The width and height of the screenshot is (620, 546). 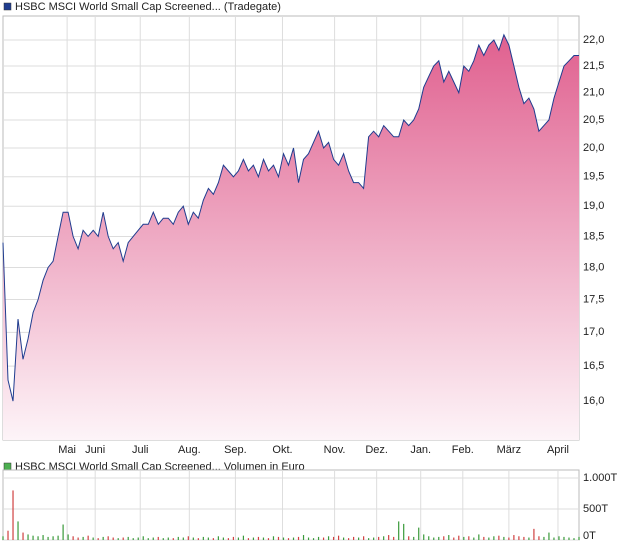 I want to click on x-tick-label: Juni, so click(x=95, y=450).